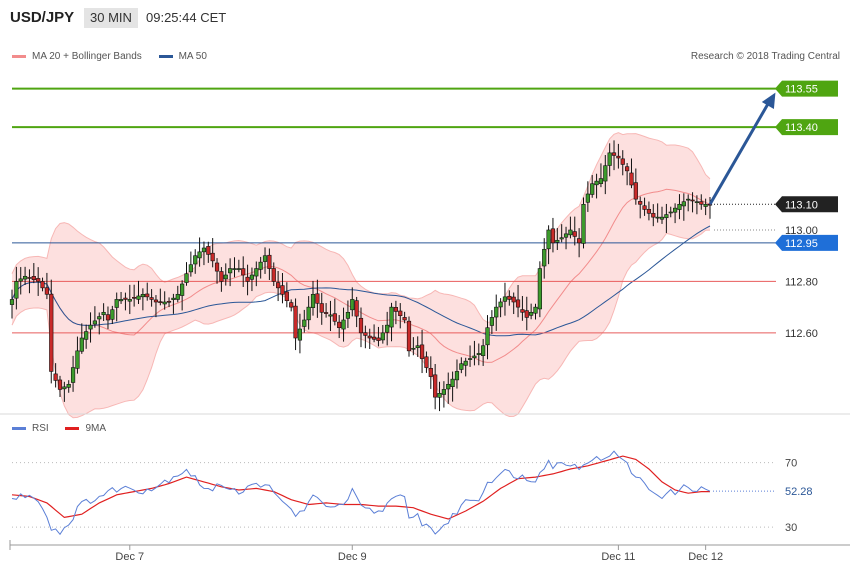 This screenshot has width=850, height=576. I want to click on legend-item-rsi: RSI, so click(30, 428).